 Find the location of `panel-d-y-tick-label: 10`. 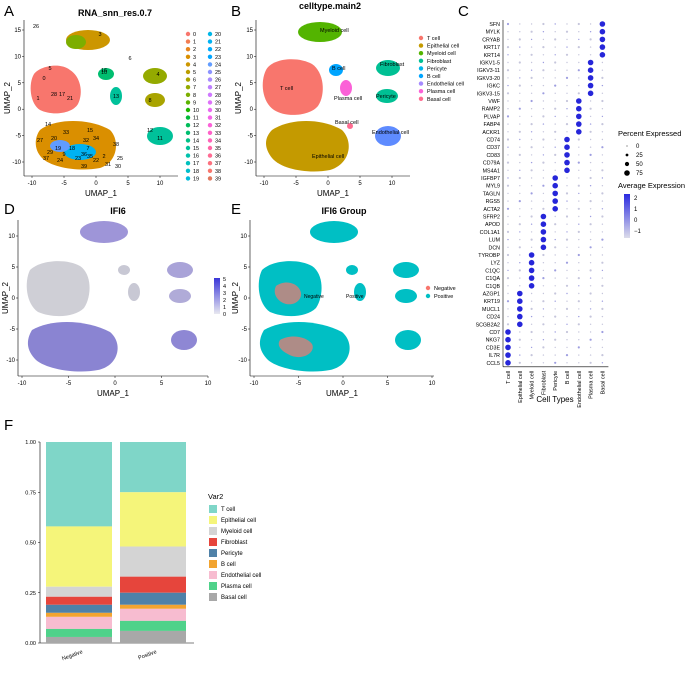

panel-d-y-tick-label: 10 is located at coordinates (11, 237).